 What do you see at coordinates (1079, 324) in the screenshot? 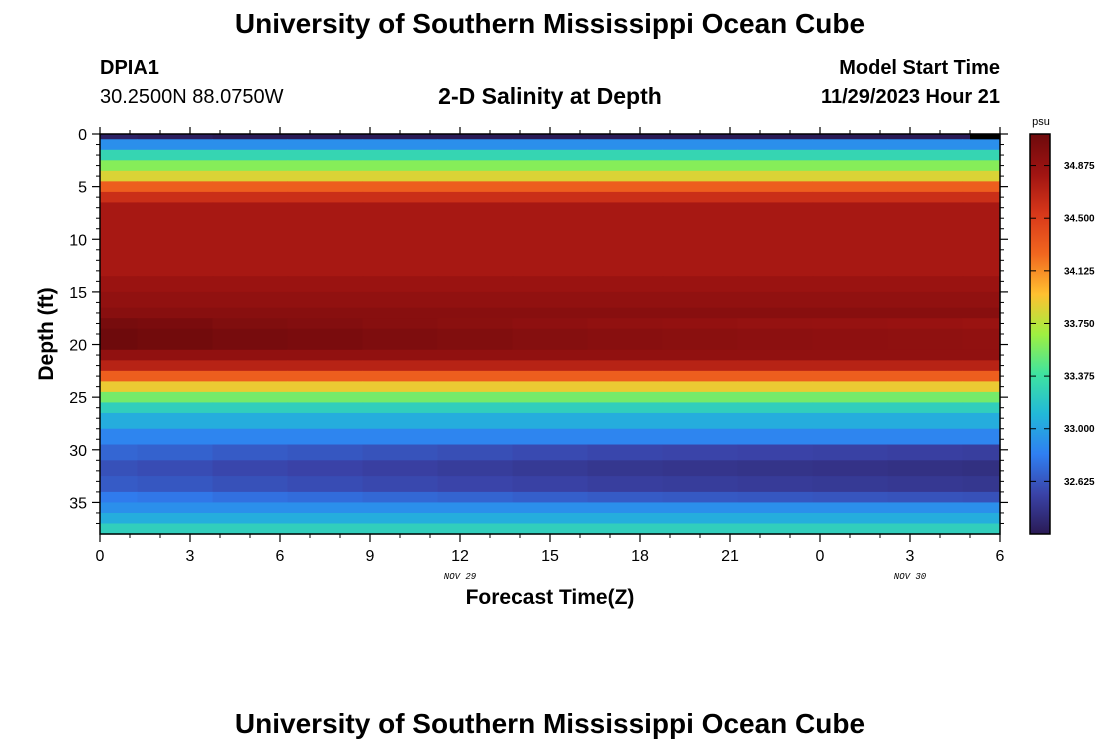
I see `colorbar-tick-label: 33.750` at bounding box center [1079, 324].